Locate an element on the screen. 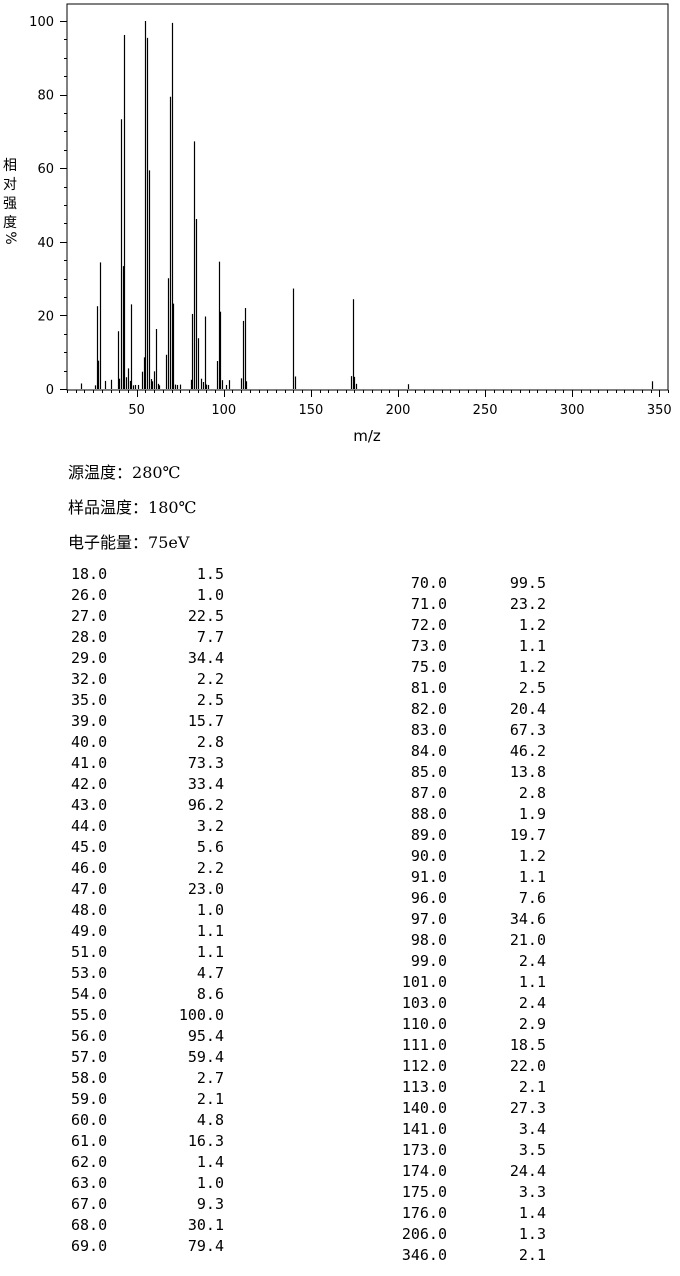 The image size is (680, 1276). peak-row: 54.0 8.6 is located at coordinates (151, 994).